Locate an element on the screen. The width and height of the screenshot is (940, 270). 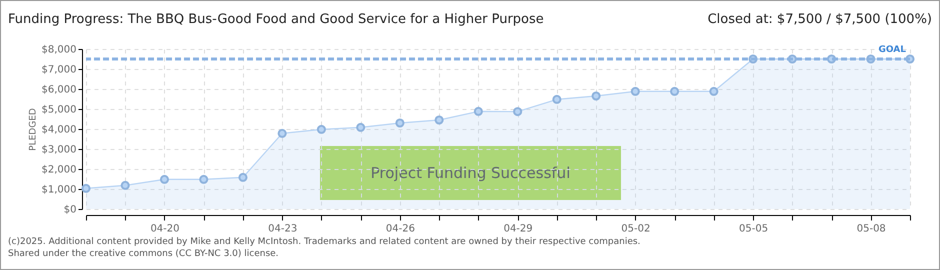
text: (c)2025. Additional content provided by Mike and Kelly McIntosh. Trademarks and related content are owned by their respective companies. is located at coordinates (324, 242).